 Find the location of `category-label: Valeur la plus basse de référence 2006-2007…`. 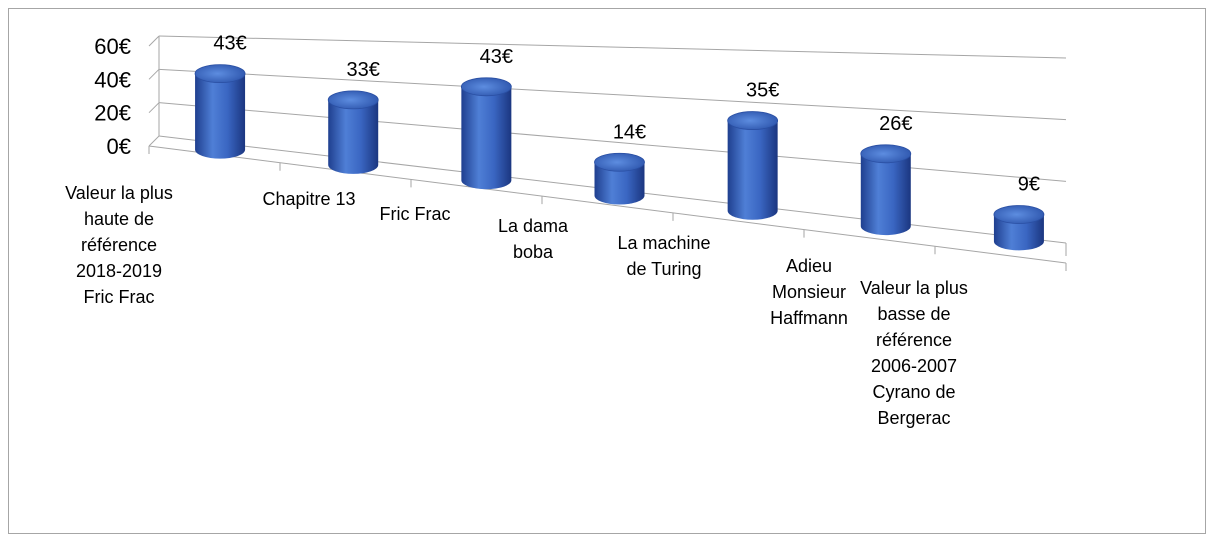

category-label: Valeur la plus basse de référence 2006-2007… is located at coordinates (914, 353).